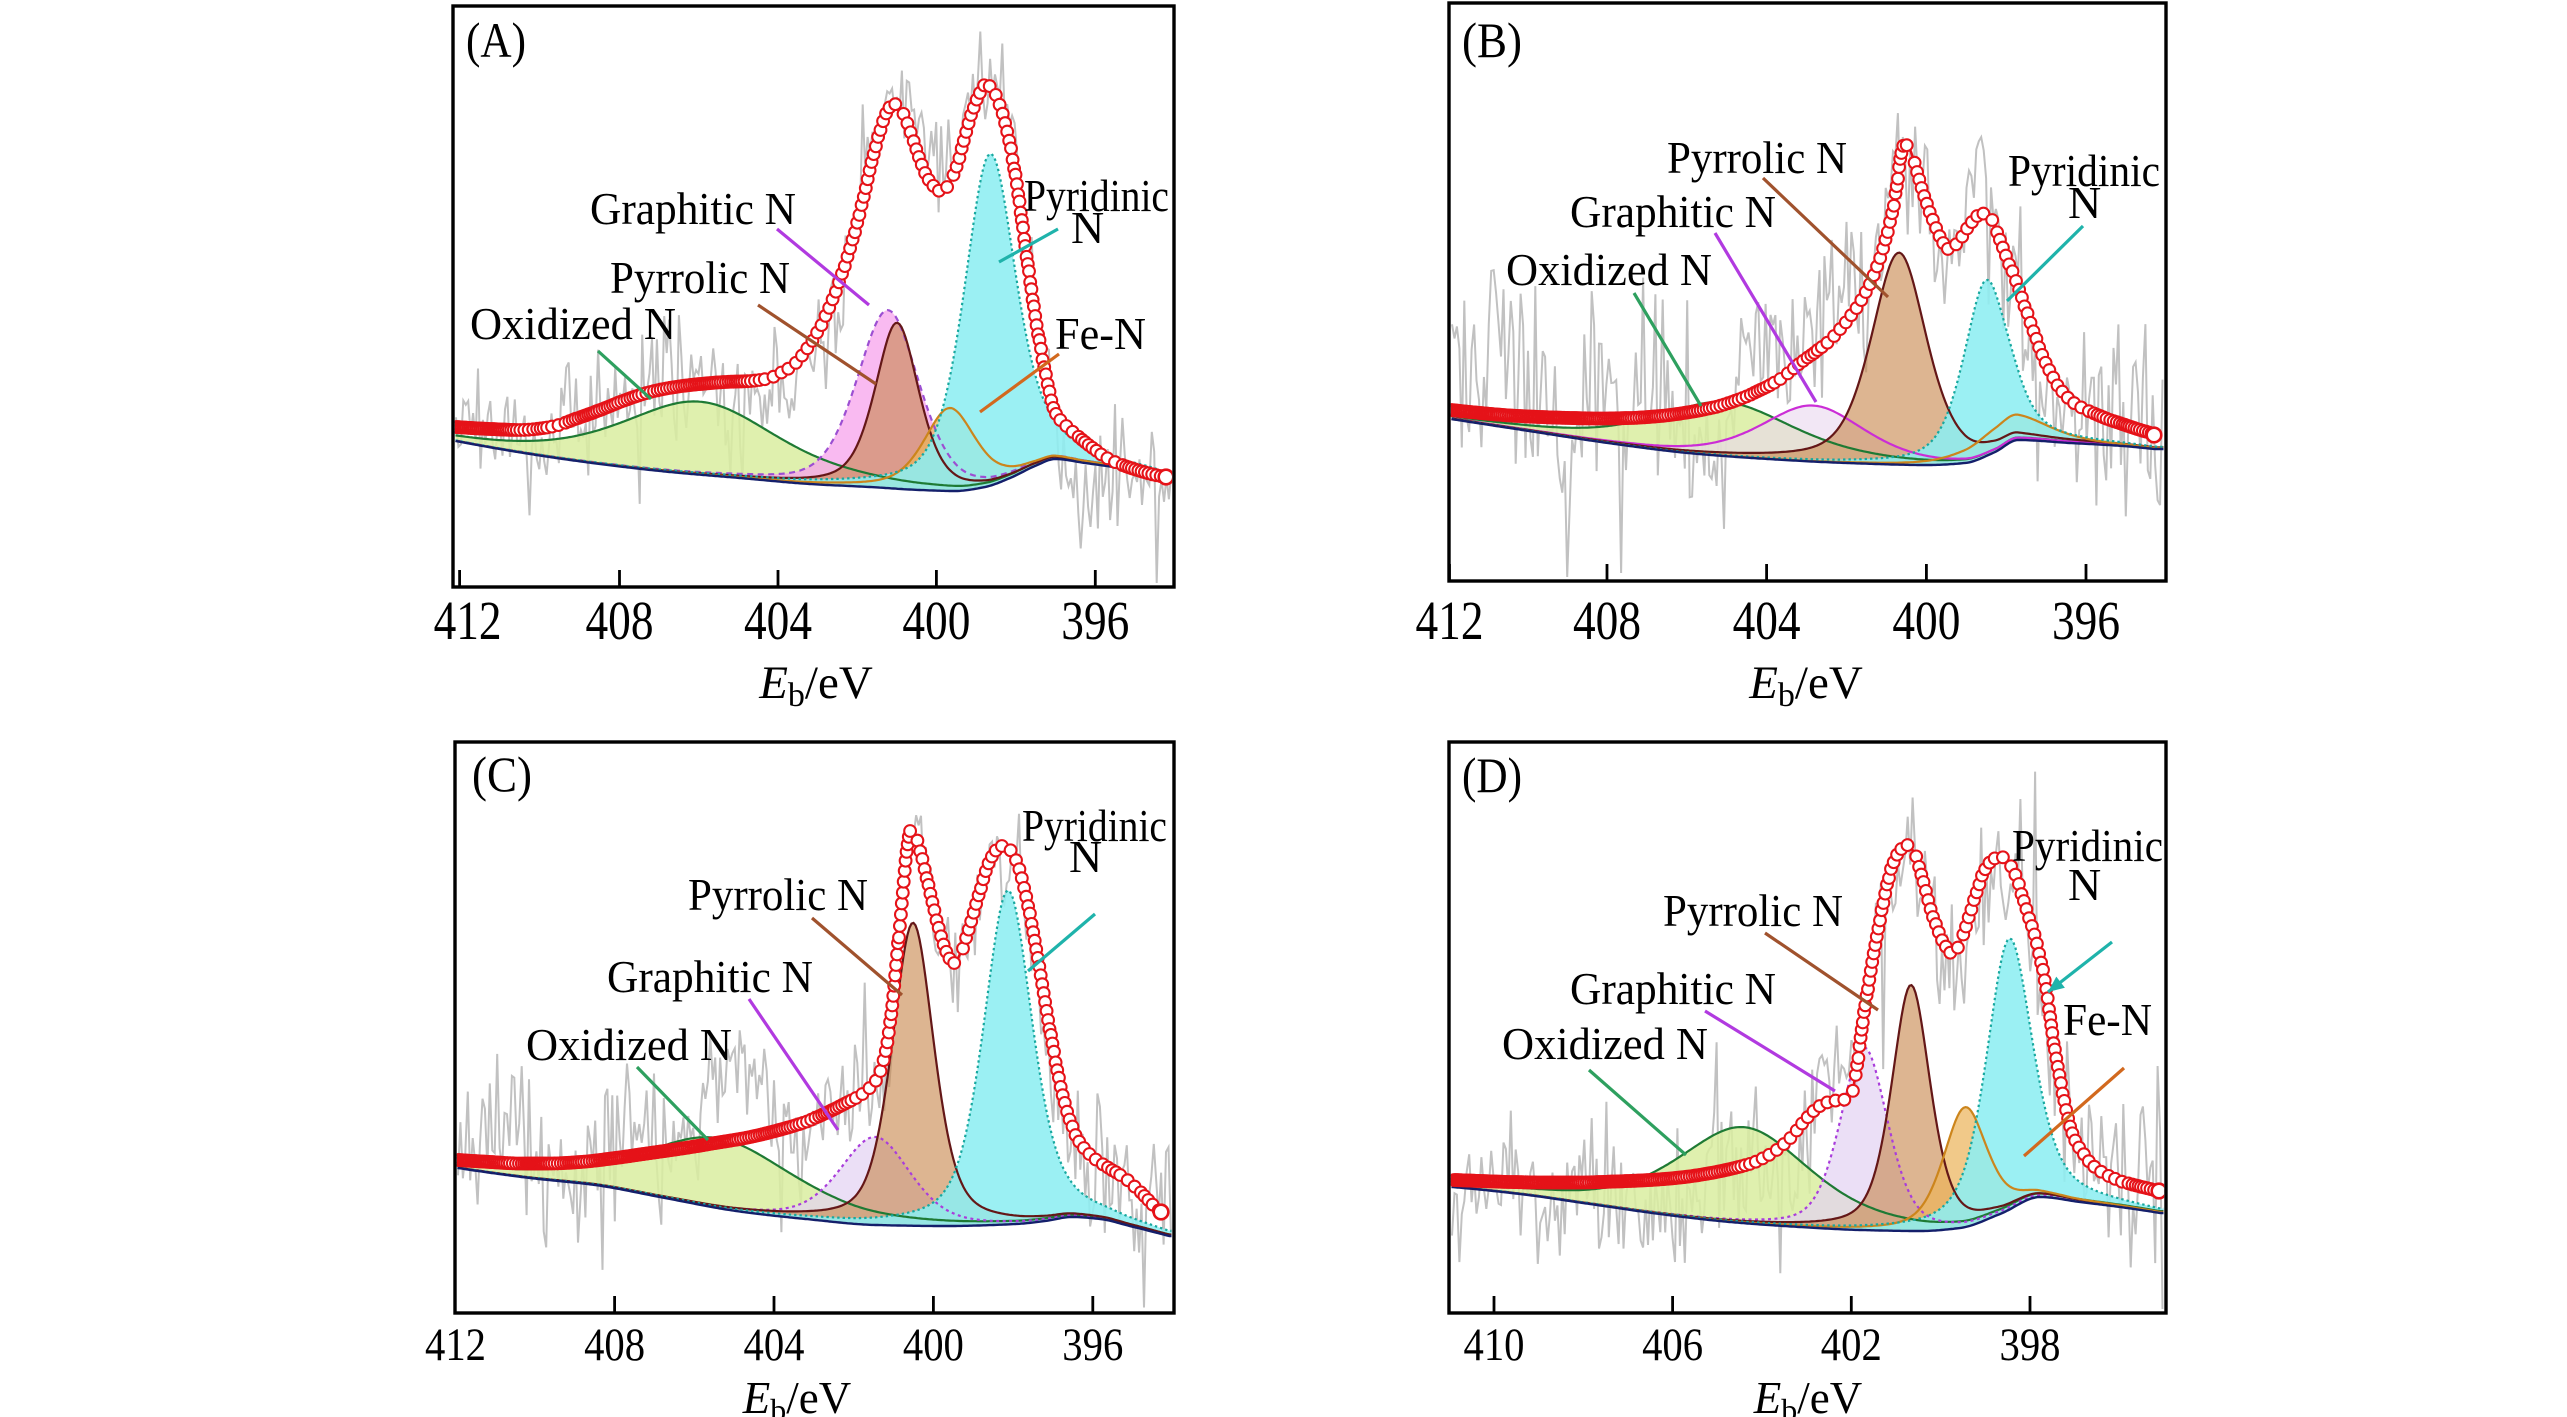 This screenshot has height=1417, width=2567. I want to click on svg-text: 402, so click(1851, 1345).